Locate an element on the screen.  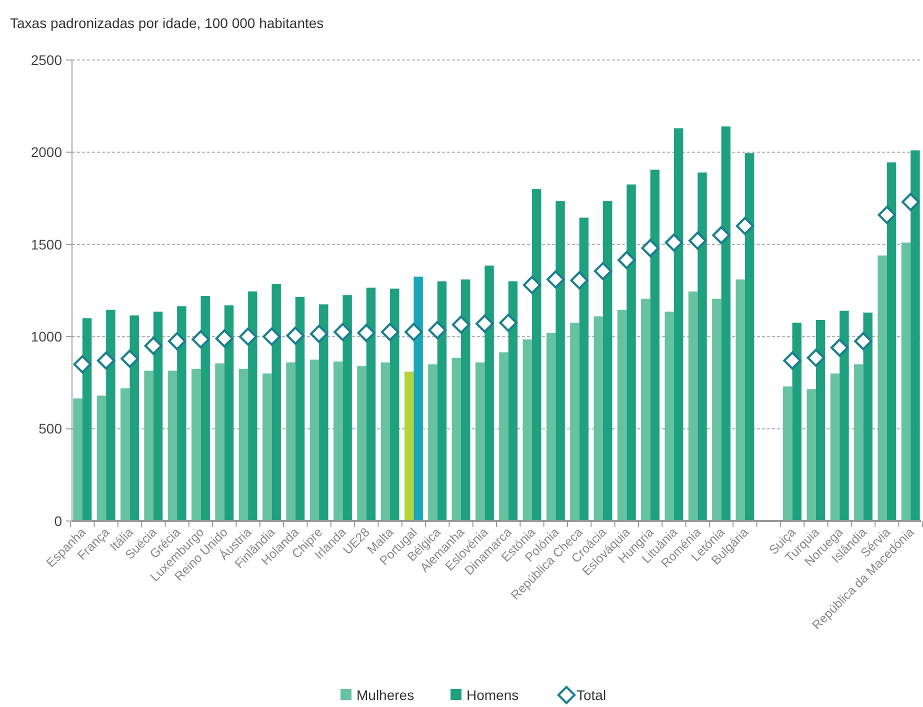
legend-label: Mulheres is located at coordinates (385, 694).